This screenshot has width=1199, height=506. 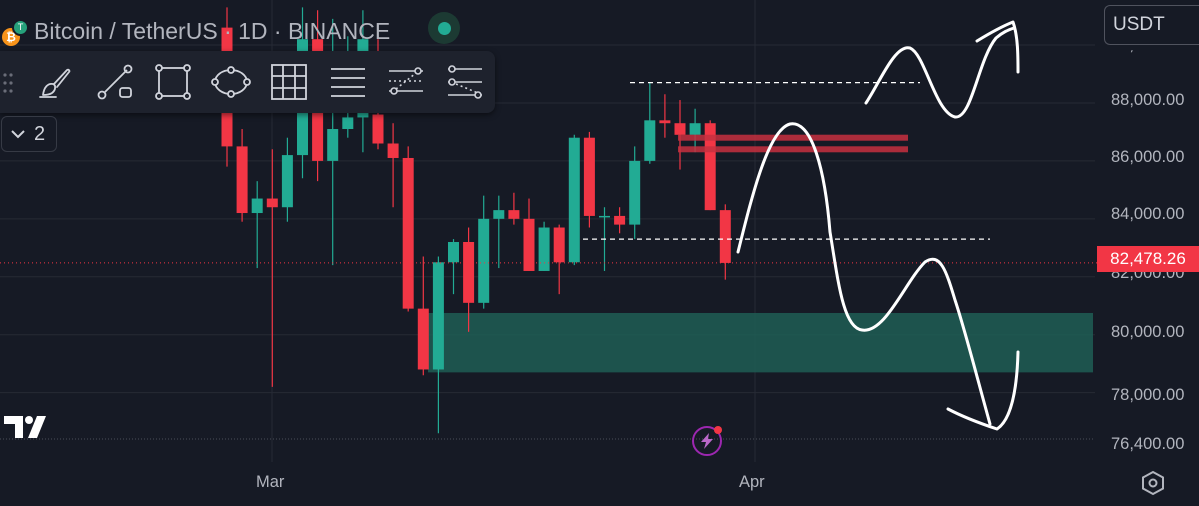 I want to click on price-label: 84,000.00, so click(x=1148, y=214).